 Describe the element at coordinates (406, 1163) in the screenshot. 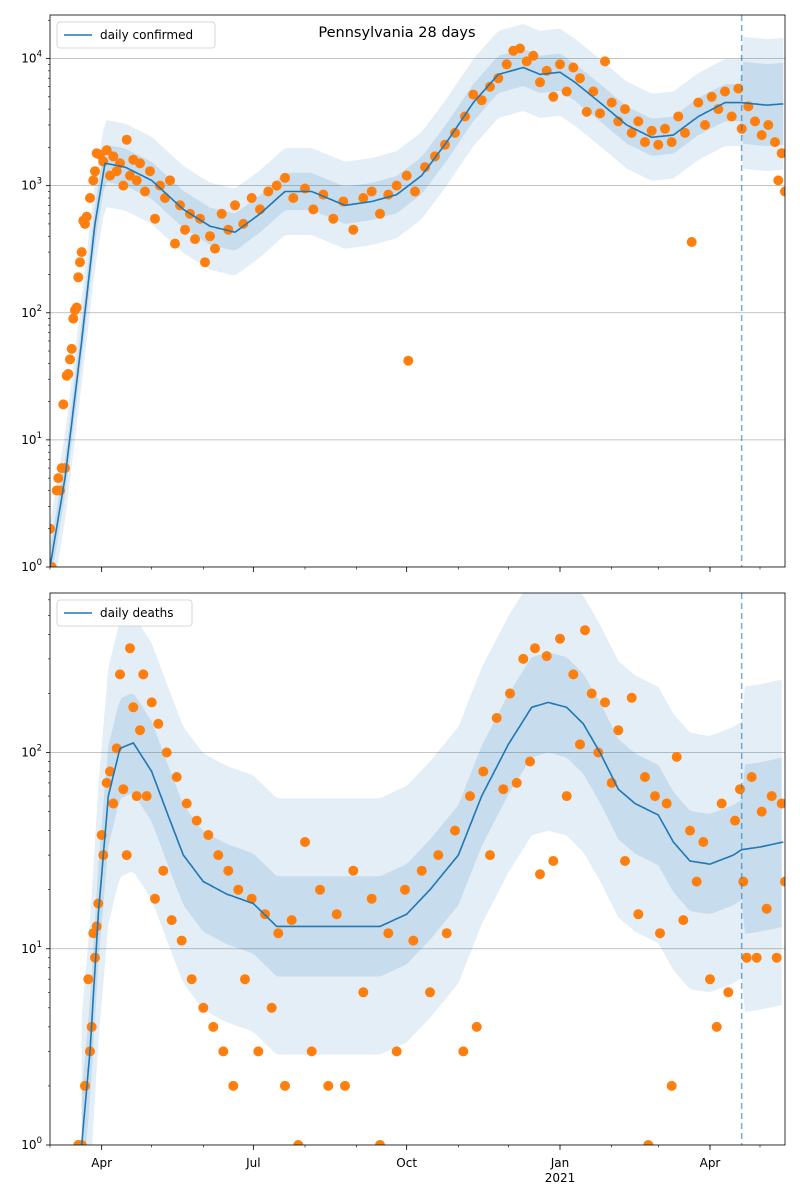

I see `x-tick-label: Oct` at that location.